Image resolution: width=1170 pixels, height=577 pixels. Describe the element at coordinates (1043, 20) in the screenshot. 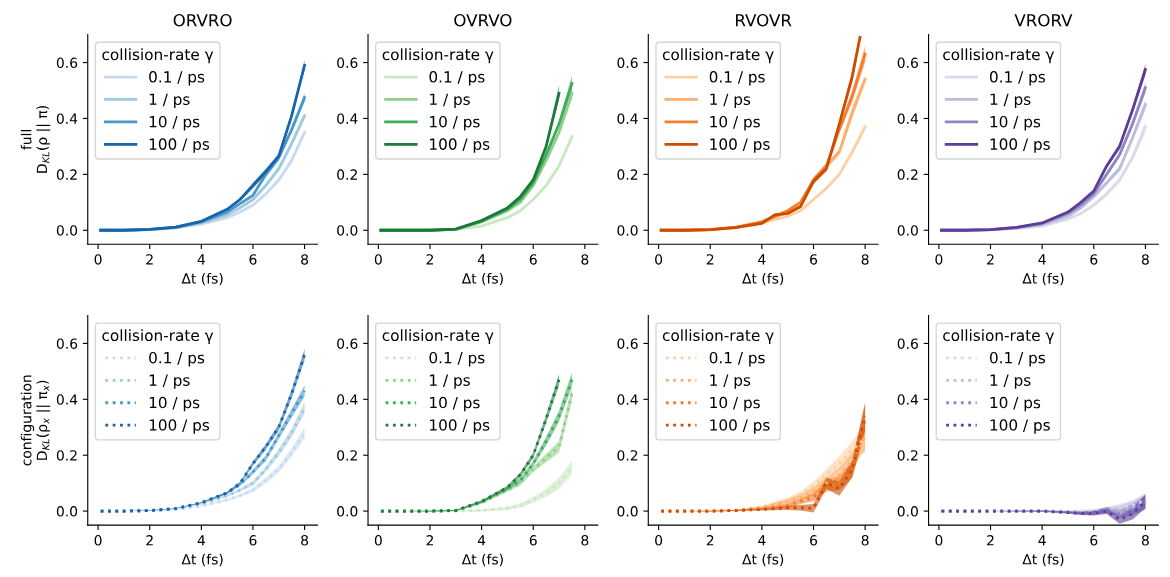

I see `chart-title: VRORV` at that location.